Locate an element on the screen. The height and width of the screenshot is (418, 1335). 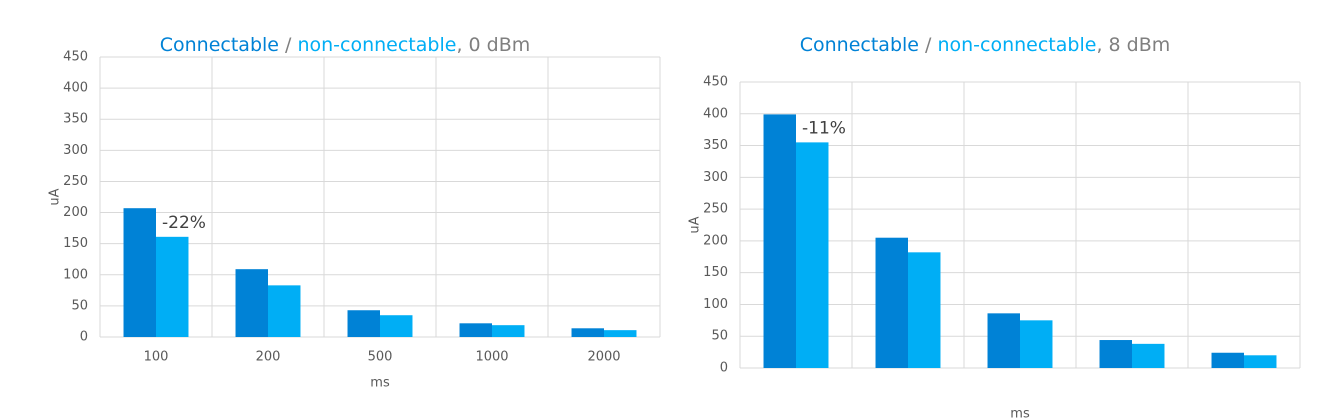
chart-title: Connectable / non-connectable, 8 dBm is located at coordinates (985, 45).